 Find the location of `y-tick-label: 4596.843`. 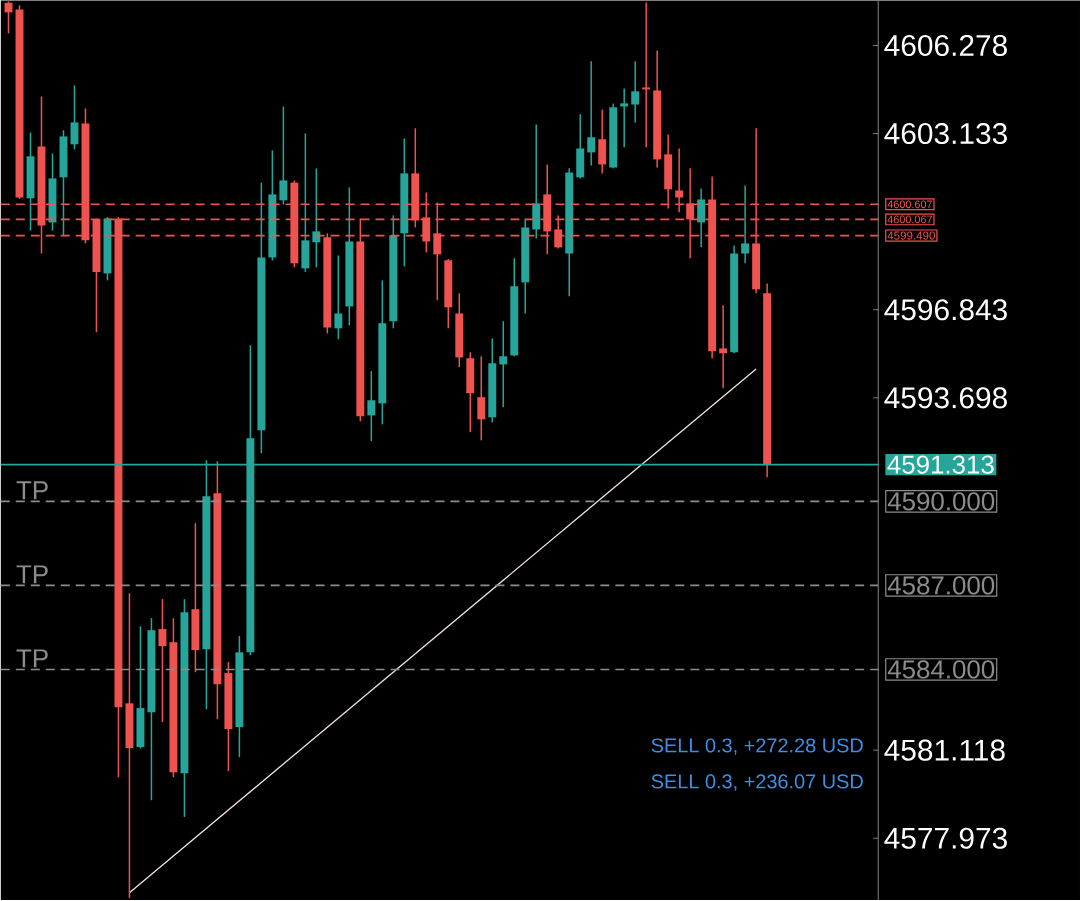

y-tick-label: 4596.843 is located at coordinates (945, 310).